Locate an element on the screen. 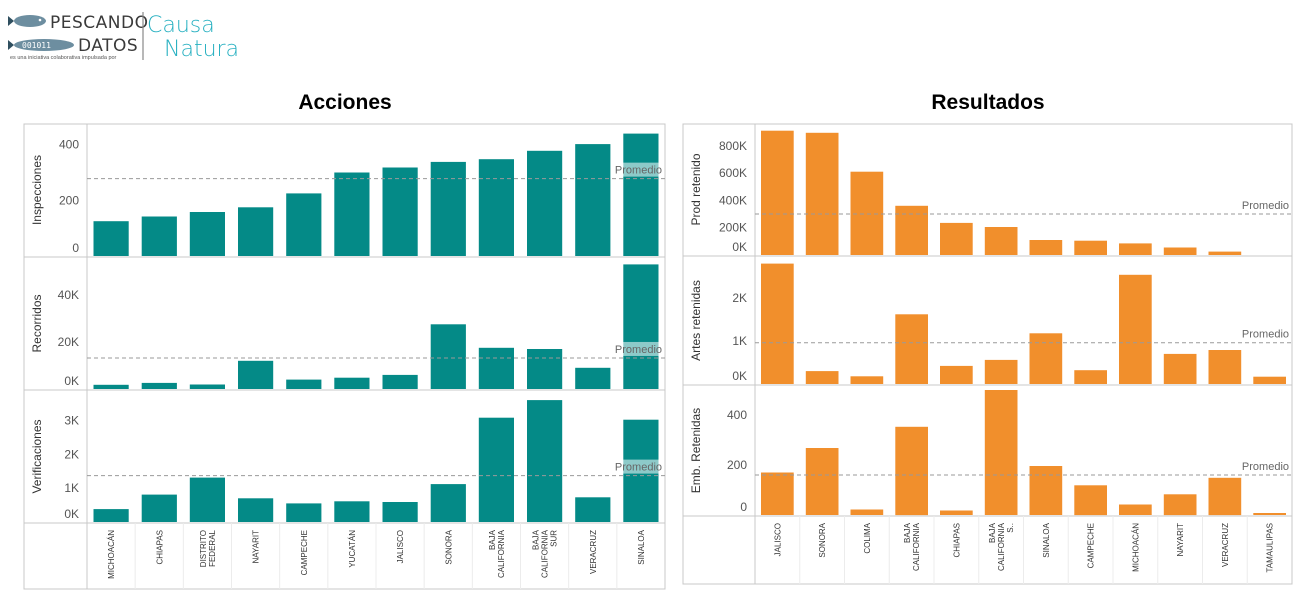 Image resolution: width=1300 pixels, height=600 pixels. y-axis-label: Emb. Retenidas is located at coordinates (696, 450).